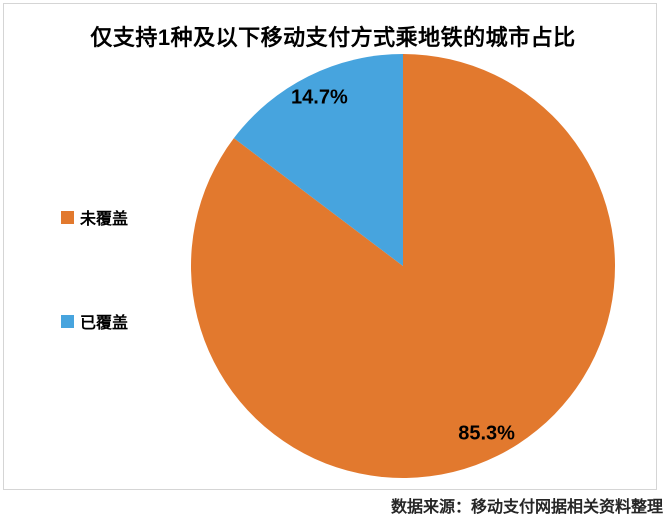  Describe the element at coordinates (318, 160) in the screenshot. I see `pie-slice-已覆盖` at that location.